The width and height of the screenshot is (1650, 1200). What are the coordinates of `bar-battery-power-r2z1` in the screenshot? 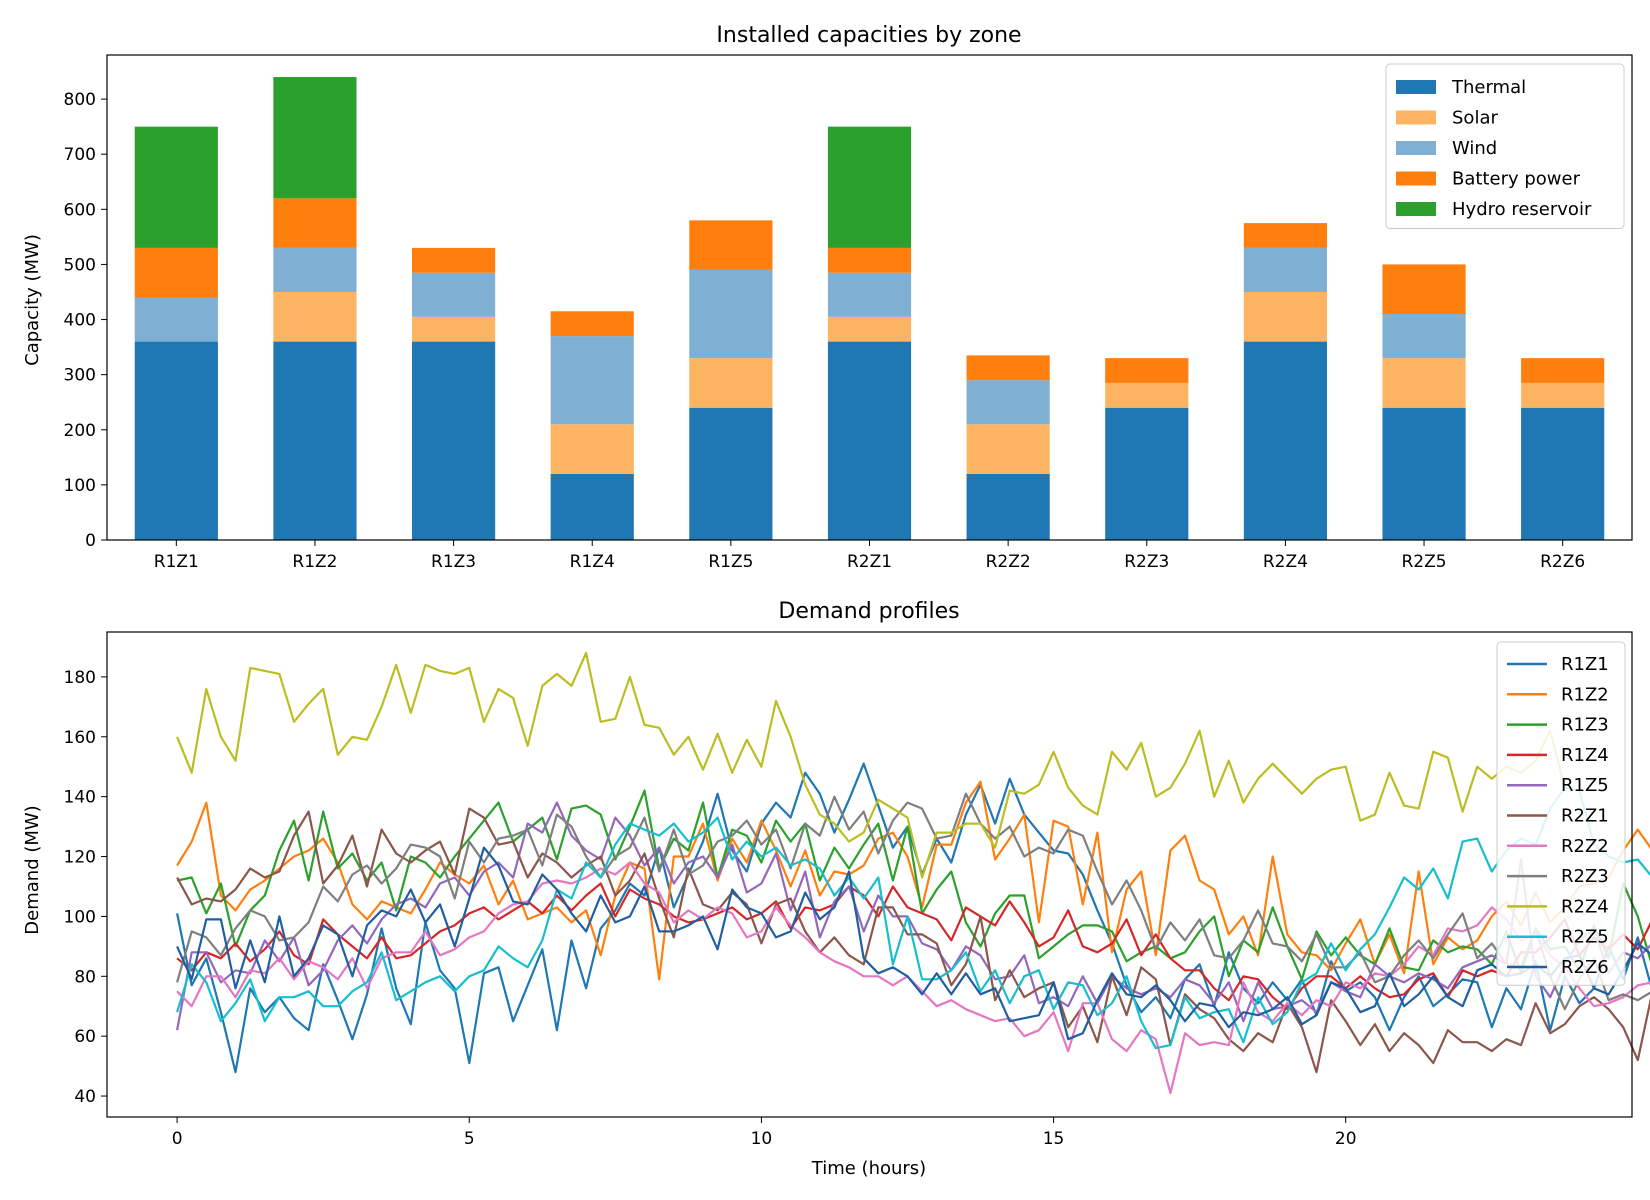 It's located at (869, 260).